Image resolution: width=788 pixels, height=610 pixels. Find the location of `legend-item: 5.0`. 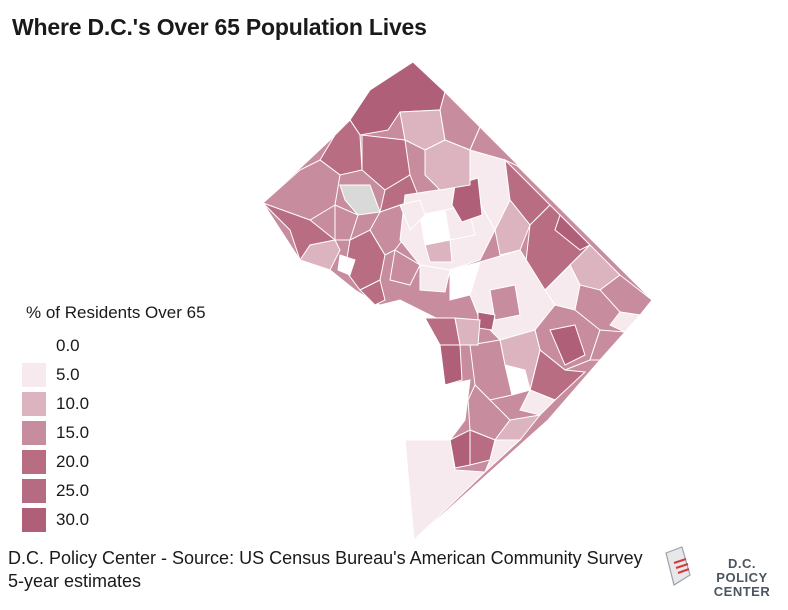

legend-item: 5.0 is located at coordinates (113, 374).